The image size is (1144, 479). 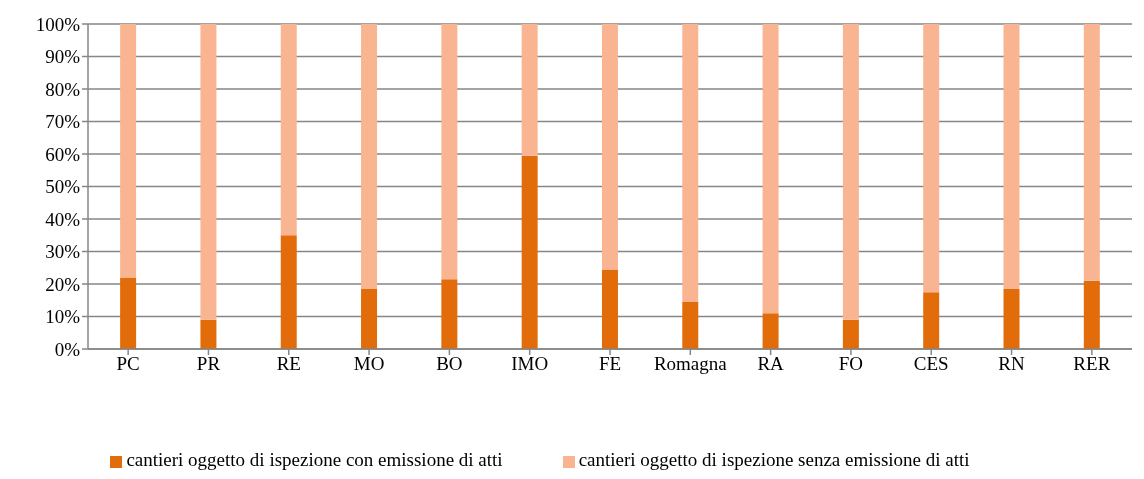 I want to click on y-tick-label: 100%, so click(x=58, y=24).